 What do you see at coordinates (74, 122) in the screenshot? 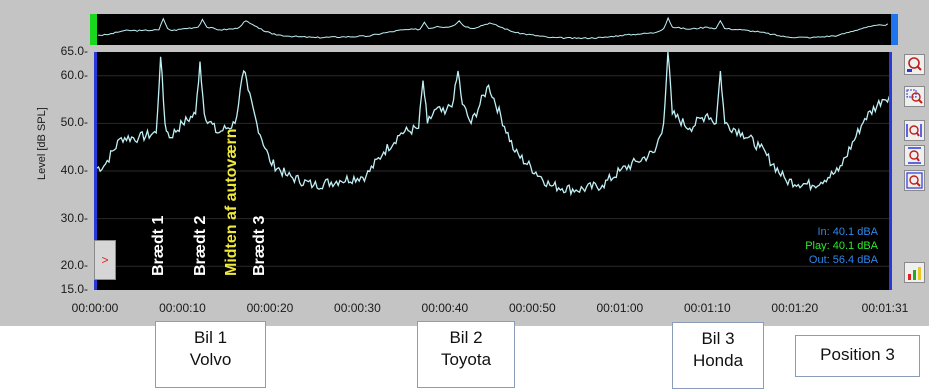
I see `y-tick-label: 50.0-` at bounding box center [74, 122].